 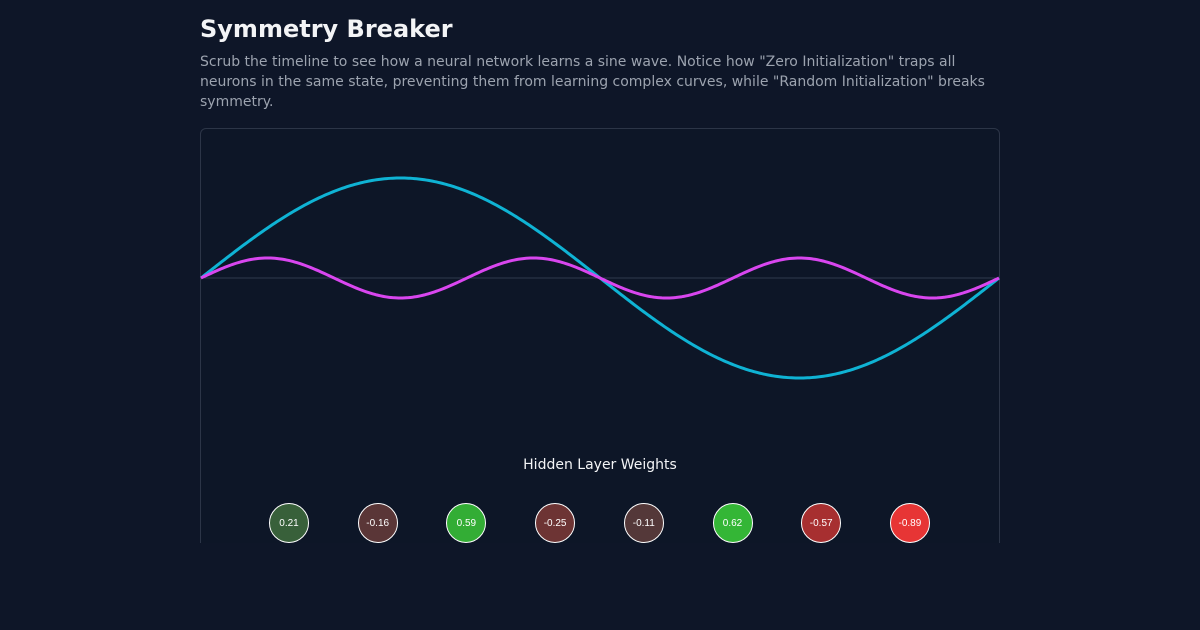 I want to click on weight-value: 0.62, so click(x=732, y=523).